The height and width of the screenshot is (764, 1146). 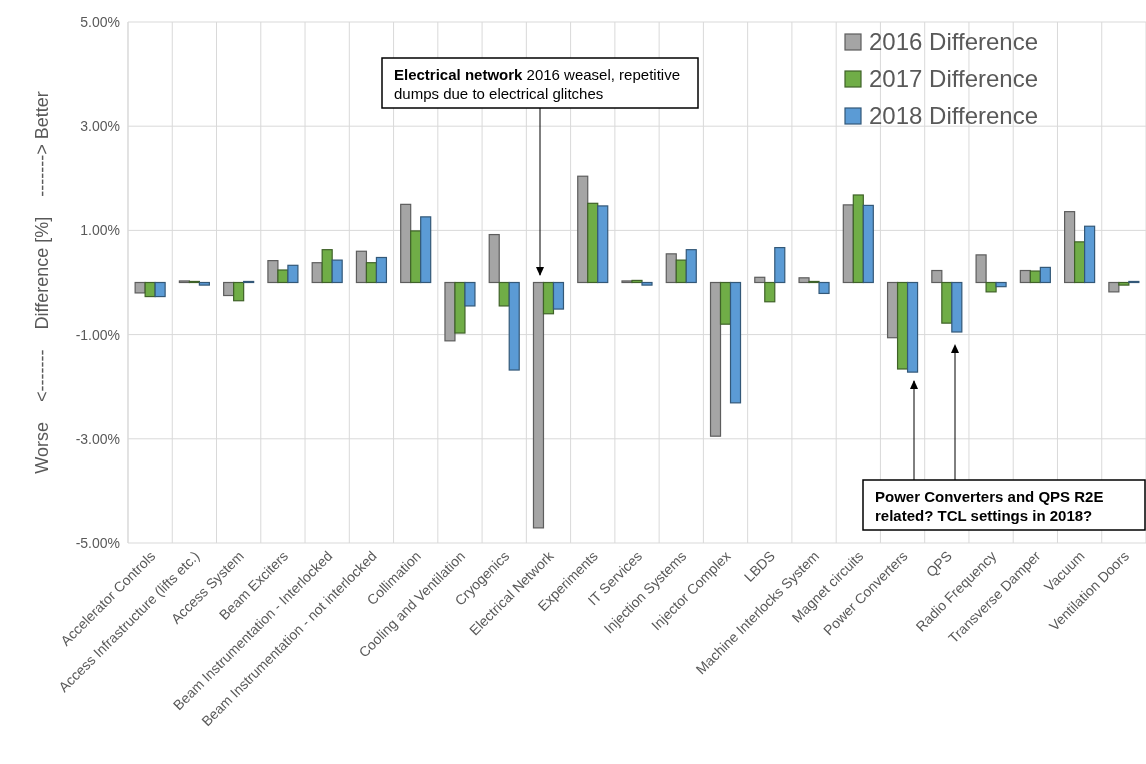 What do you see at coordinates (954, 116) in the screenshot?
I see `legend-label: 2018 Difference` at bounding box center [954, 116].